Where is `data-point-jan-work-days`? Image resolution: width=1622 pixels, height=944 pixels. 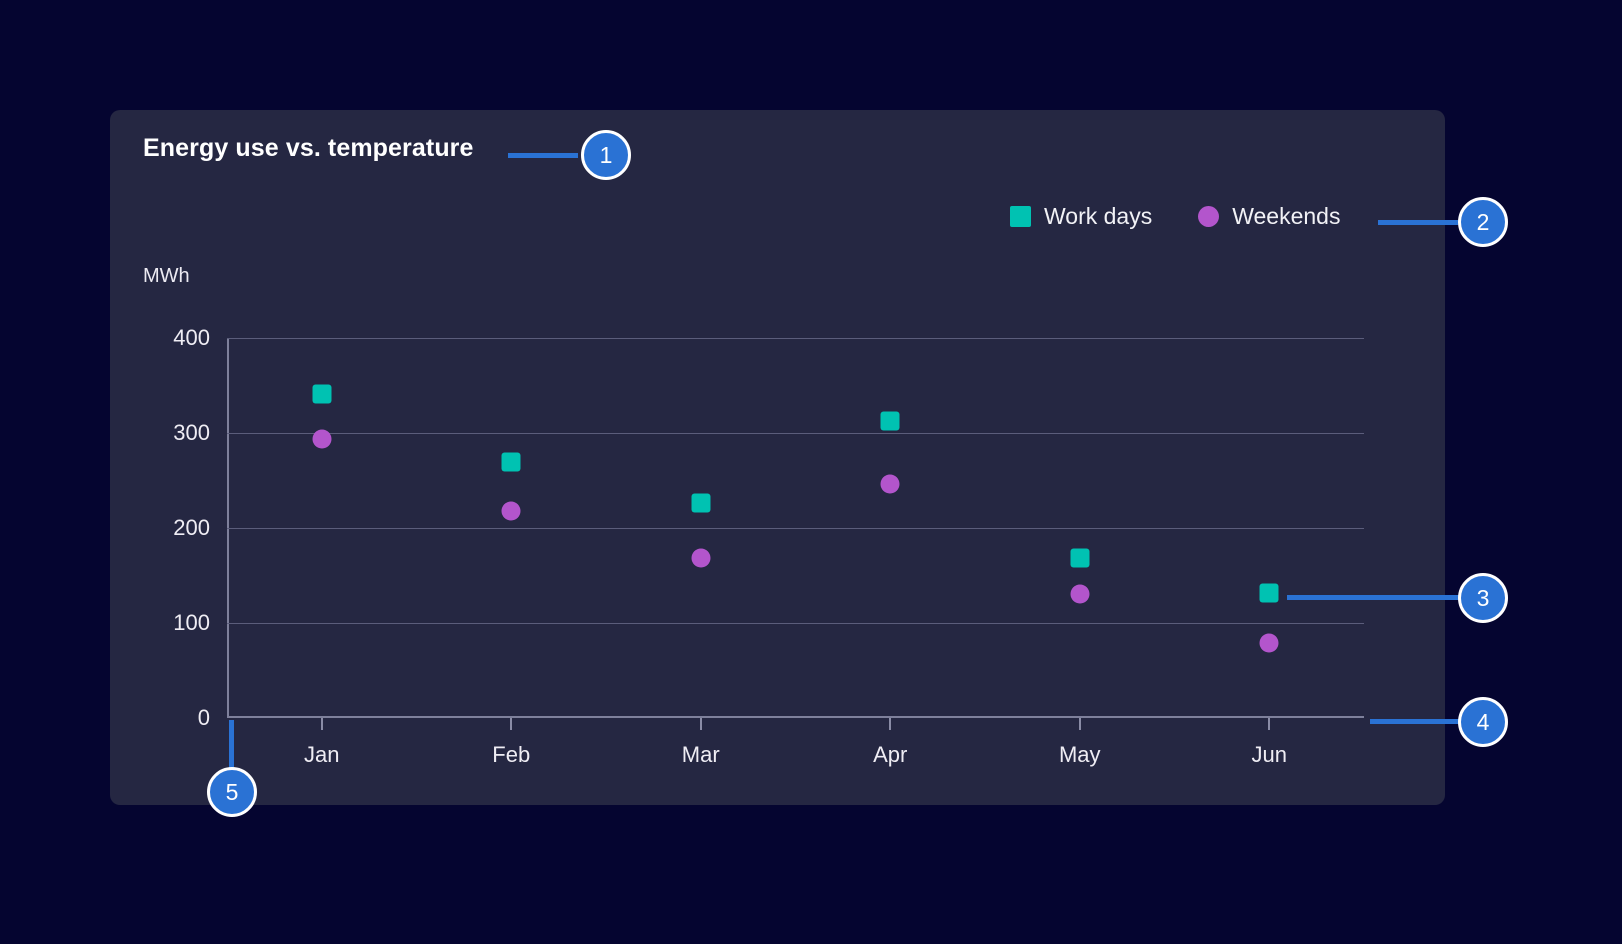
data-point-jan-work-days is located at coordinates (322, 394).